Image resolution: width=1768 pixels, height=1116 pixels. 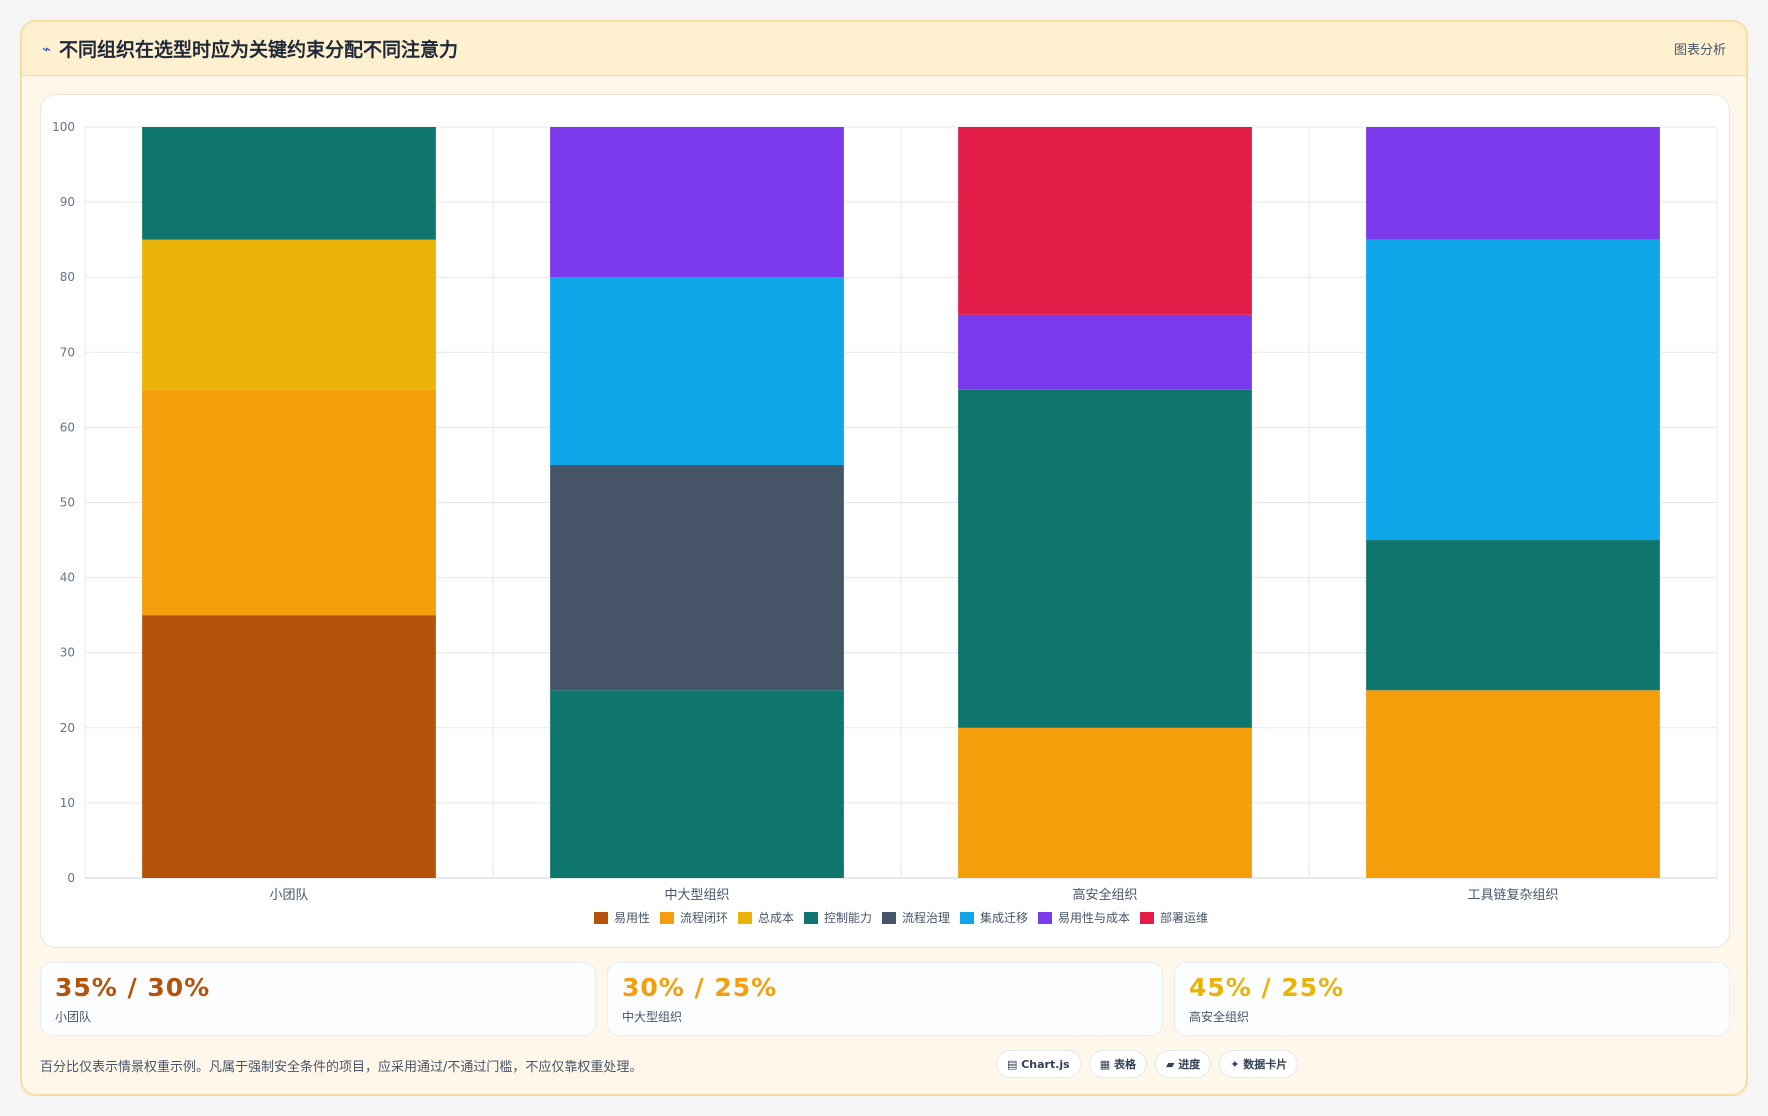 What do you see at coordinates (73, 1017) in the screenshot?
I see `kpi-label: 小团队` at bounding box center [73, 1017].